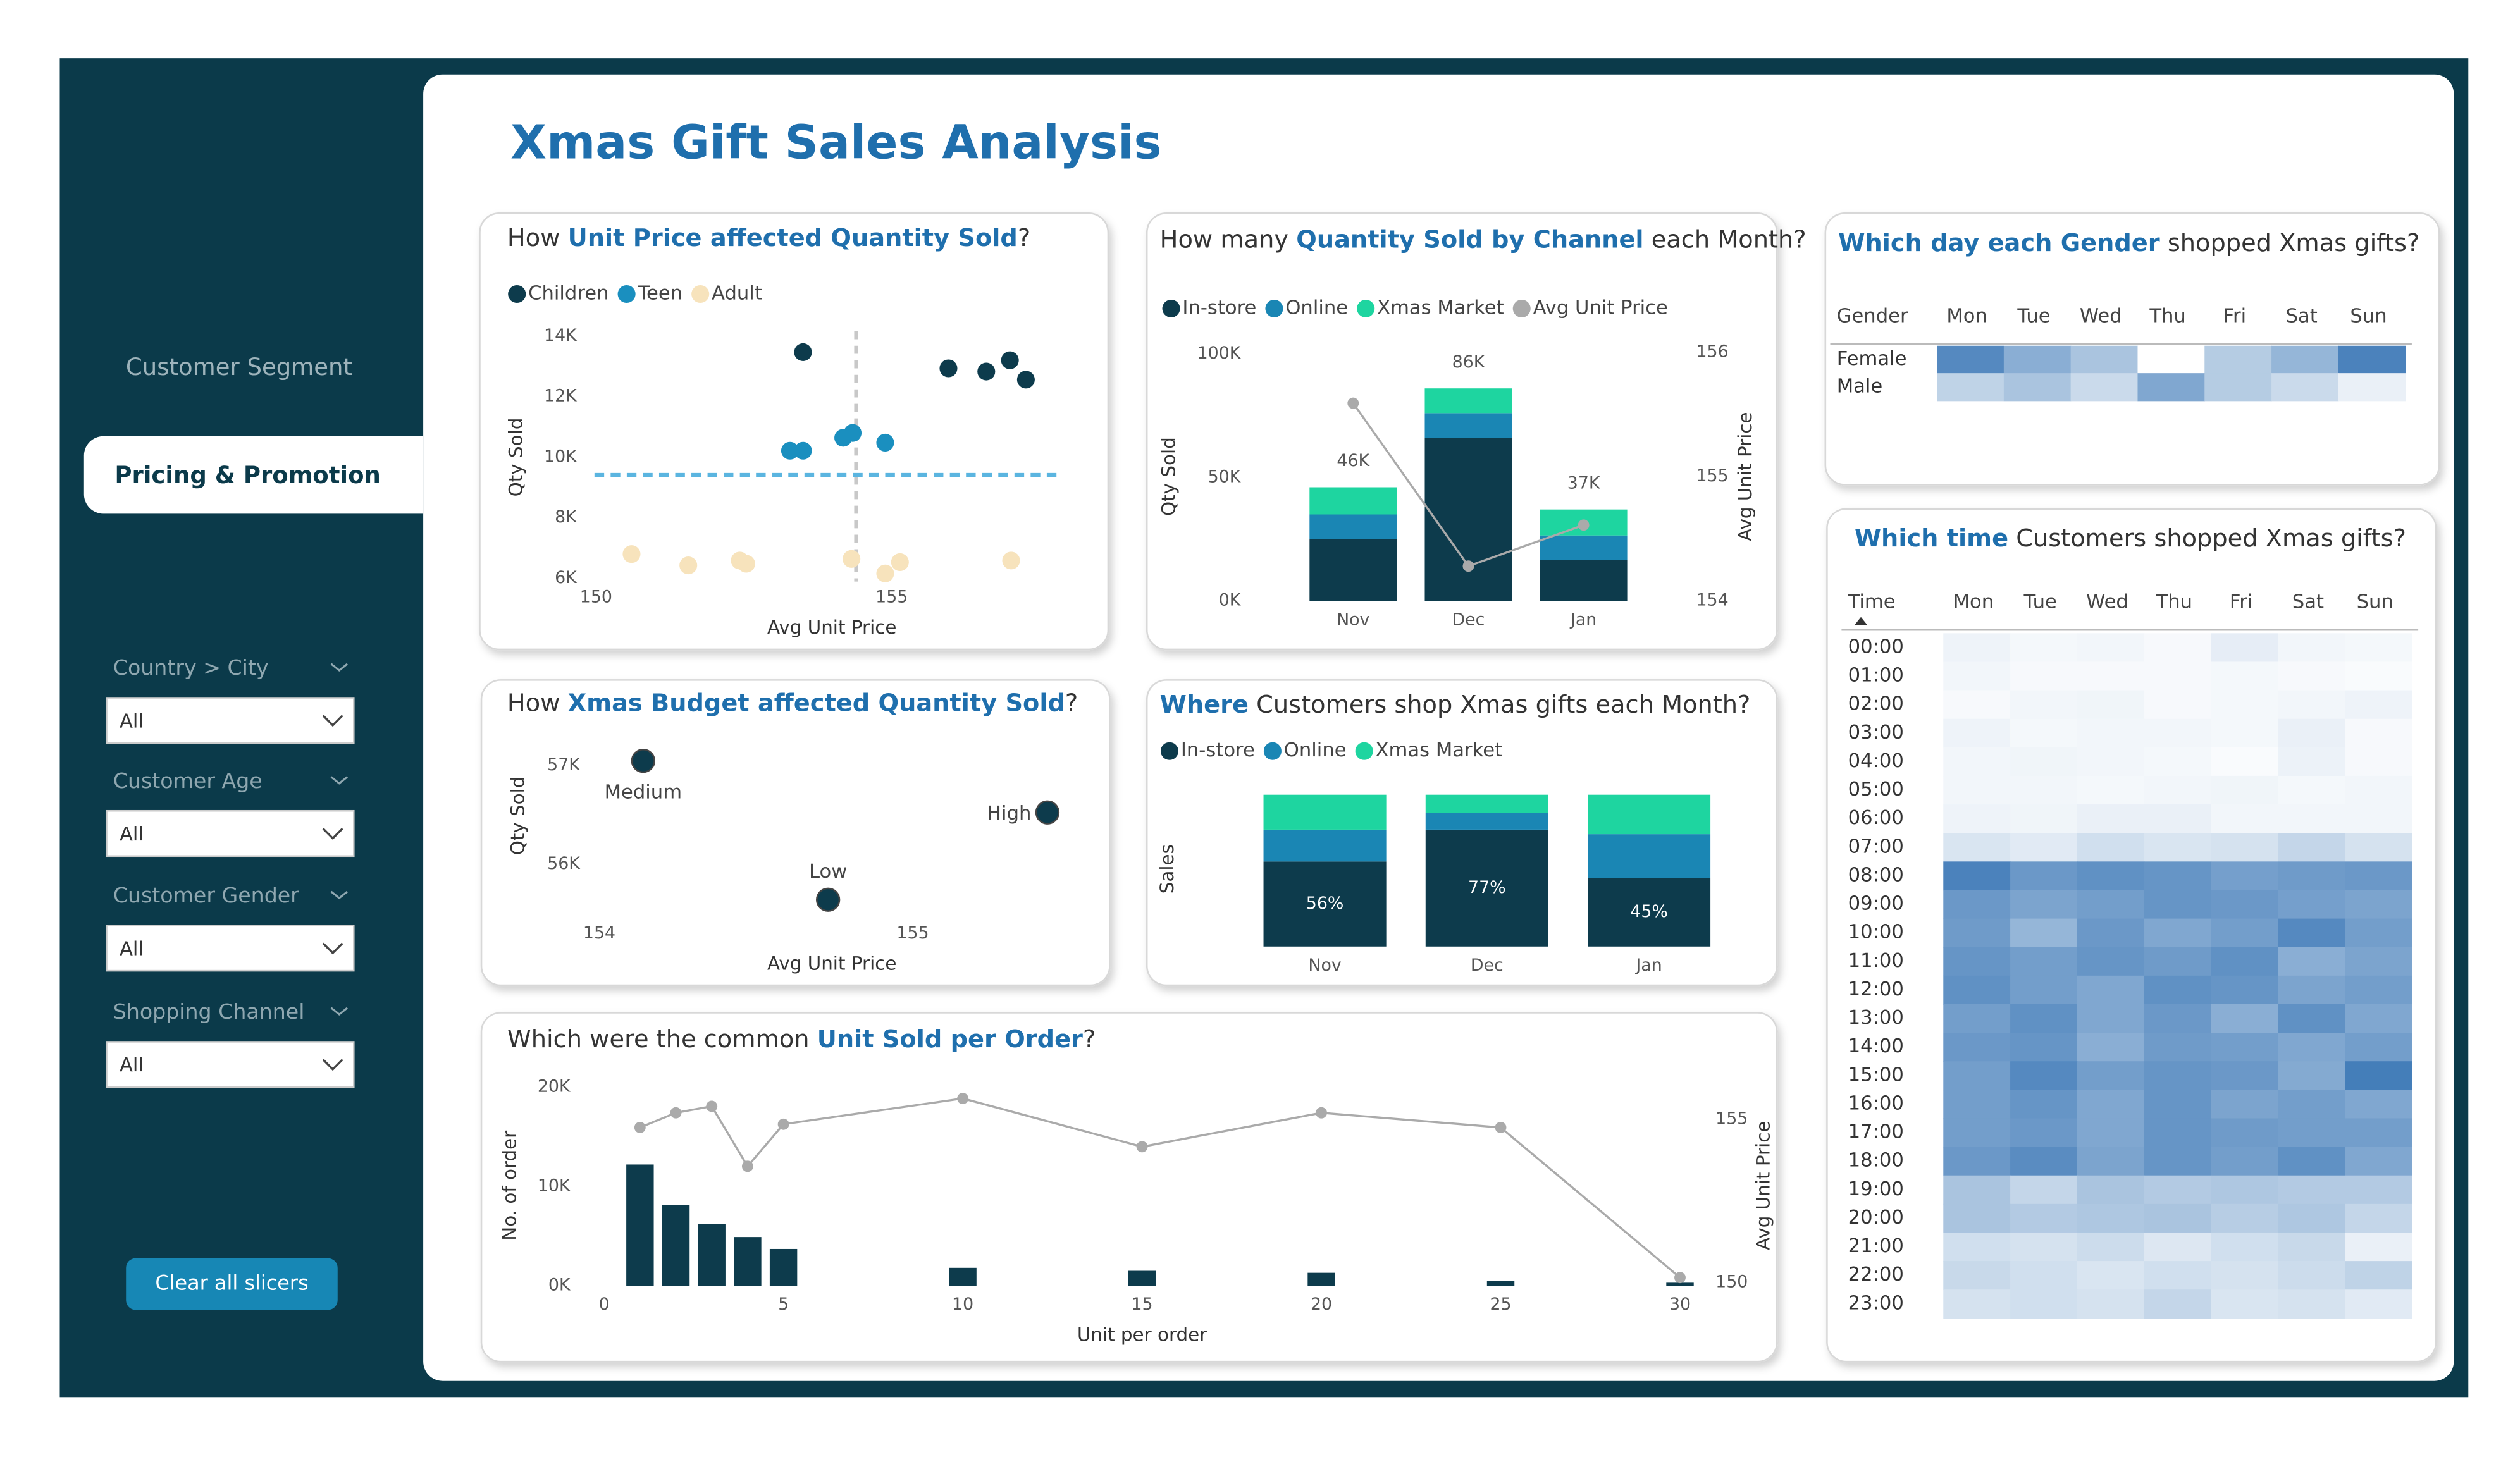 This screenshot has height=1457, width=2520. Describe the element at coordinates (1725, 239) in the screenshot. I see `title-text: each Month?` at that location.